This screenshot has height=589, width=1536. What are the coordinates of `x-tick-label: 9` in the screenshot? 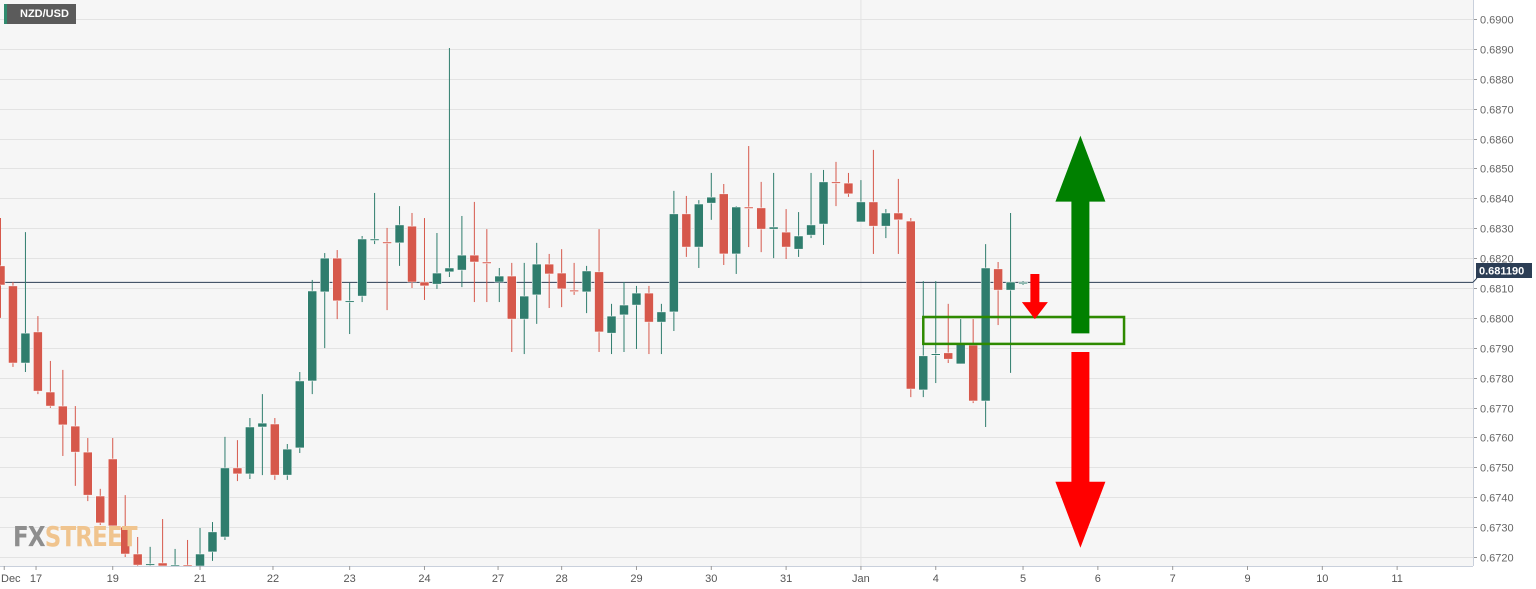 It's located at (1247, 579).